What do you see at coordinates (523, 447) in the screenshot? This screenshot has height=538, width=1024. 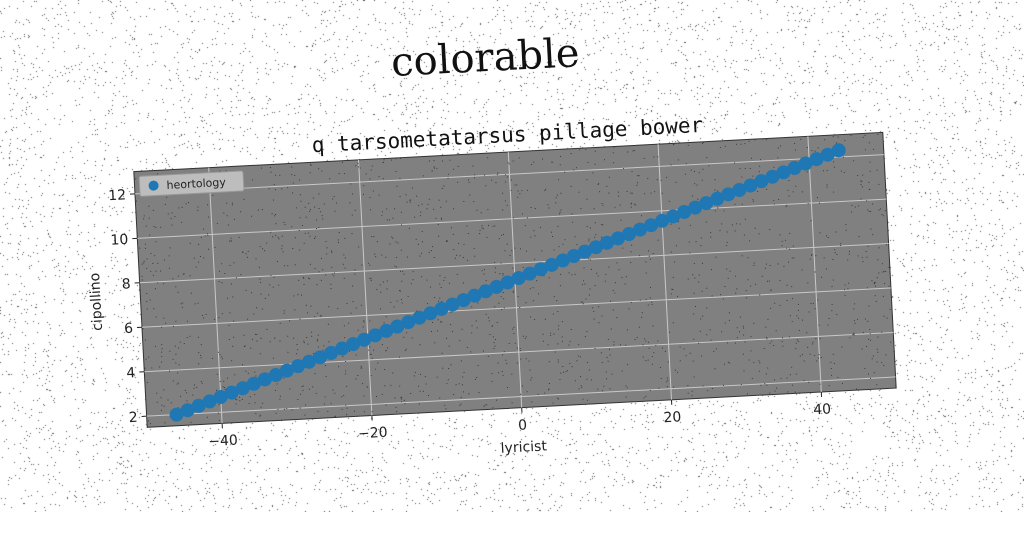 I see `x-axis-label: lyricist` at bounding box center [523, 447].